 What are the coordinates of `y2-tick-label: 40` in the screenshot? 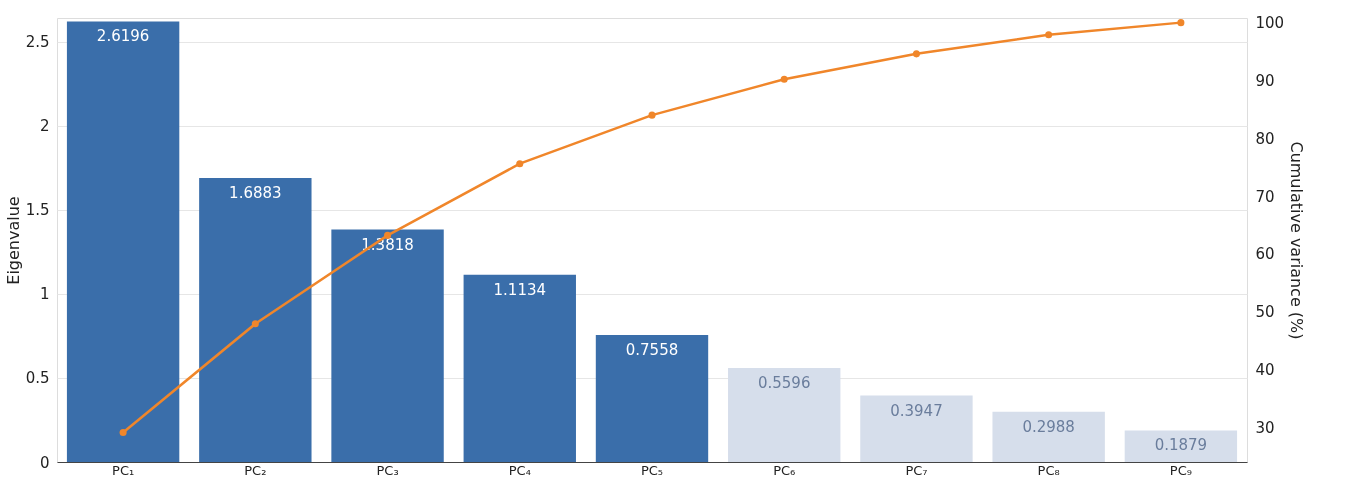 It's located at (1265, 370).